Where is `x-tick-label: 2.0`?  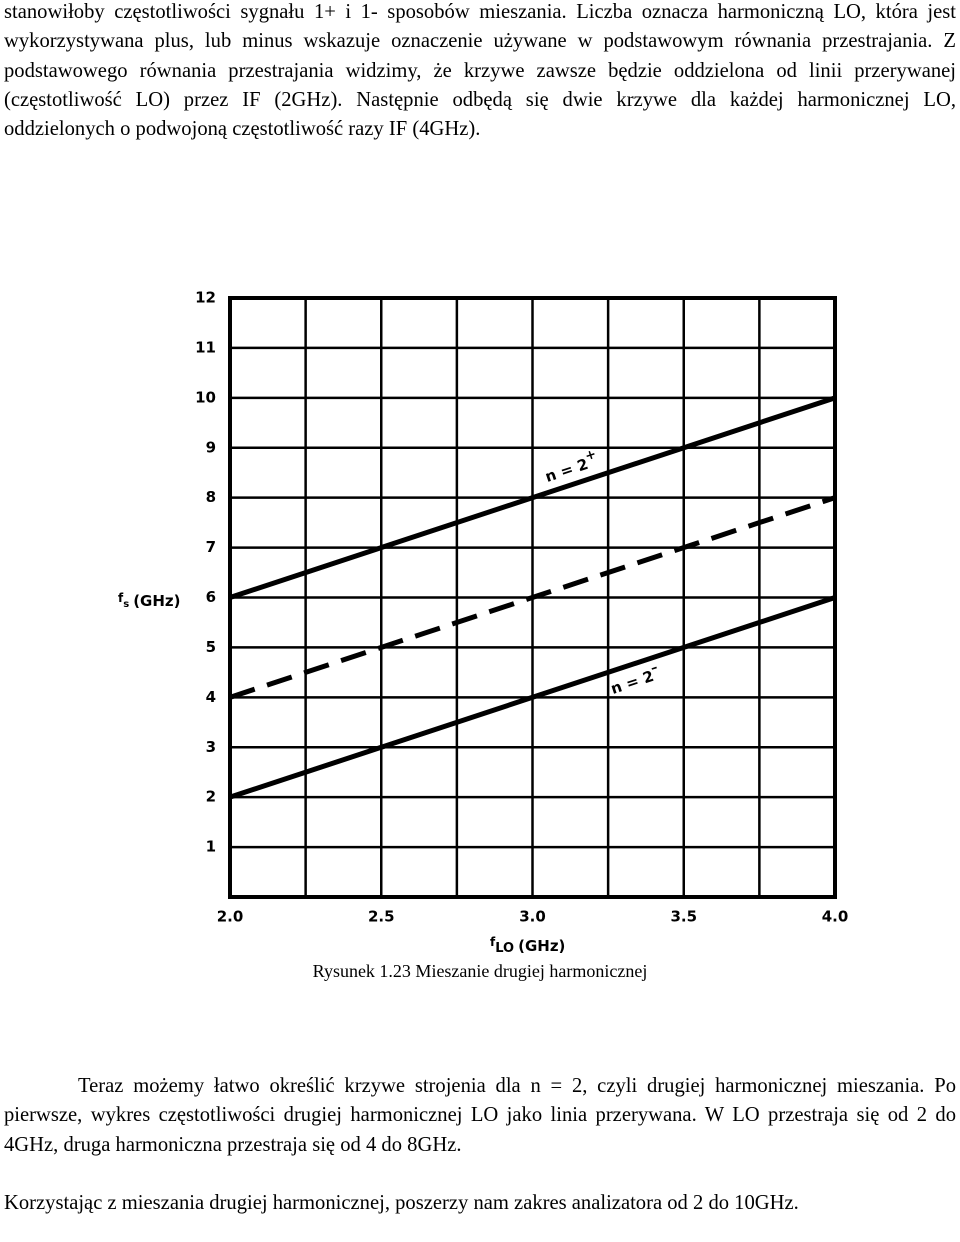
x-tick-label: 2.0 is located at coordinates (230, 917).